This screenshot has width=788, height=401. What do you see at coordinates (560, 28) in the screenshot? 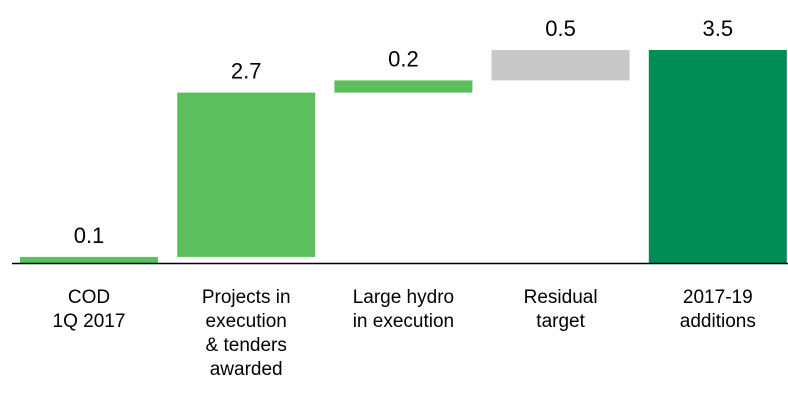
I see `value-label: 0.5` at bounding box center [560, 28].